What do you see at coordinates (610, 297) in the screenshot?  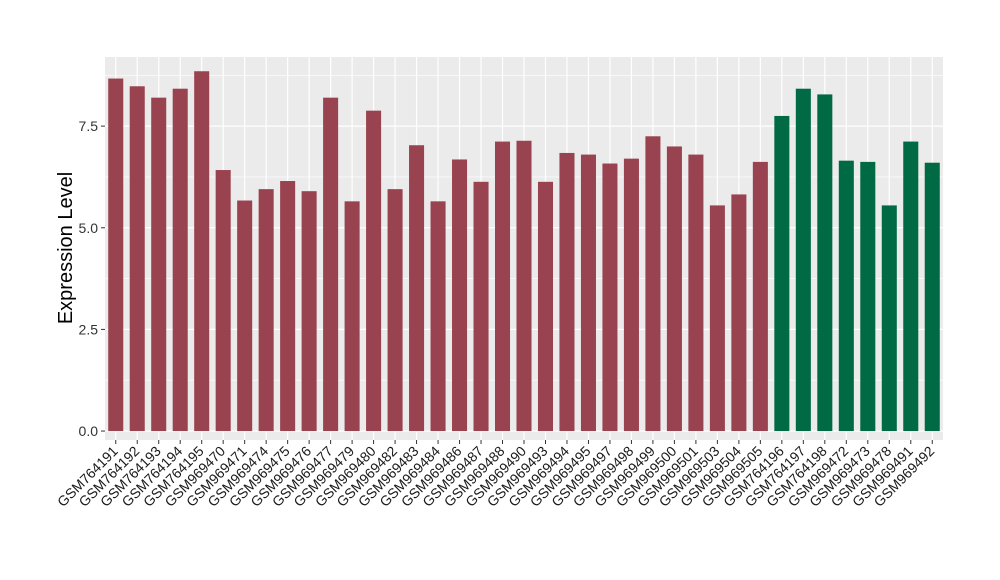 I see `bar-GSM969497` at bounding box center [610, 297].